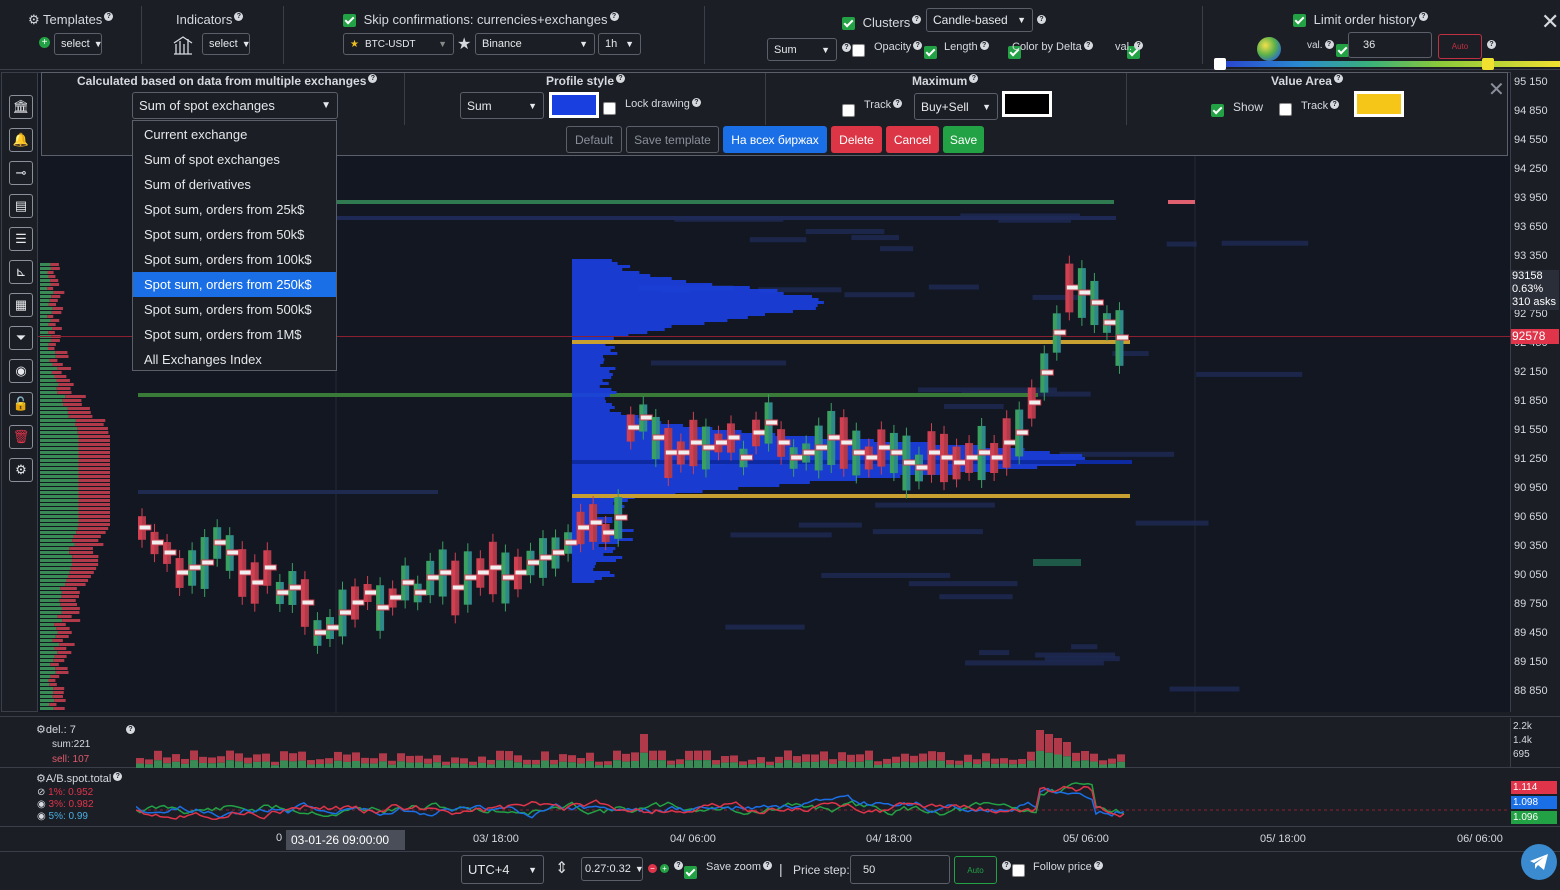 This screenshot has height=890, width=1560. Describe the element at coordinates (823, 743) in the screenshot. I see `delta-histogram` at that location.